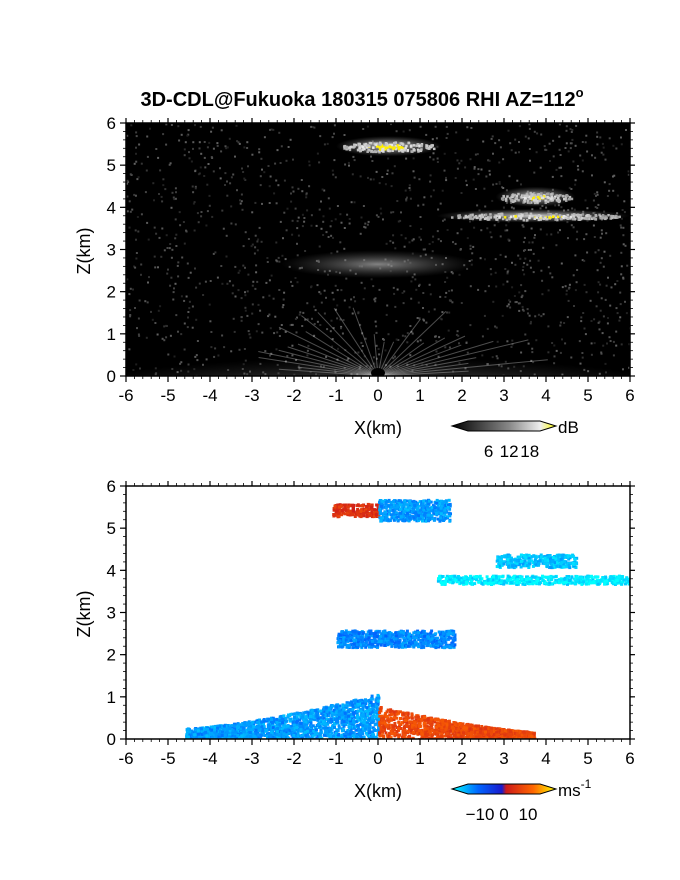  I want to click on radar-site-shadow, so click(378, 372).